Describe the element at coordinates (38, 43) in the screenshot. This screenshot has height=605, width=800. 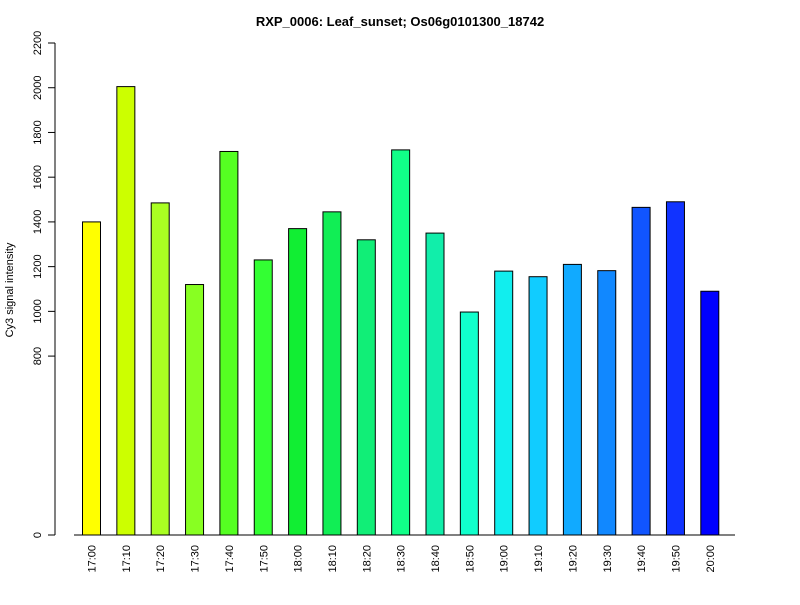
I see `y-tick-label: 2200` at that location.